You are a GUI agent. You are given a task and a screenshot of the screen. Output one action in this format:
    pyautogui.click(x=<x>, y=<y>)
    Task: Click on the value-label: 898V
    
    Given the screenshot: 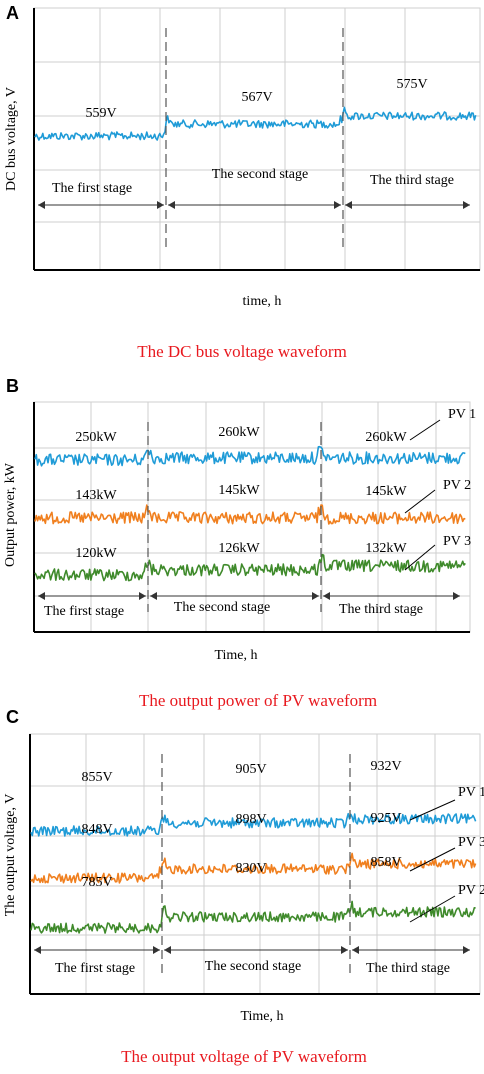 What is the action you would take?
    pyautogui.click(x=250, y=819)
    